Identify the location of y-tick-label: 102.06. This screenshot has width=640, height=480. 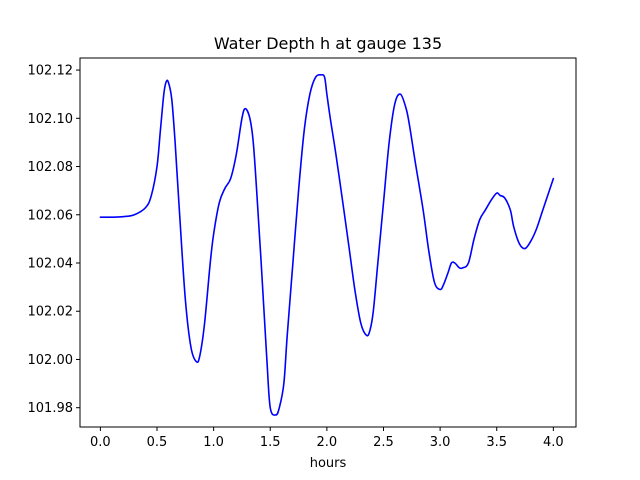
(51, 215).